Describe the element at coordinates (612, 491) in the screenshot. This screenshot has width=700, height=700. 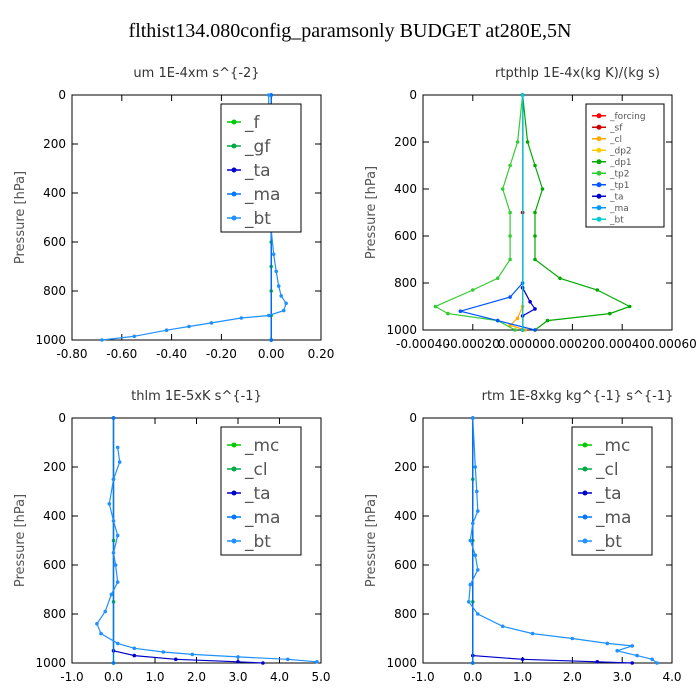
I see `legend: _mc _cl _ta _ma _bt` at that location.